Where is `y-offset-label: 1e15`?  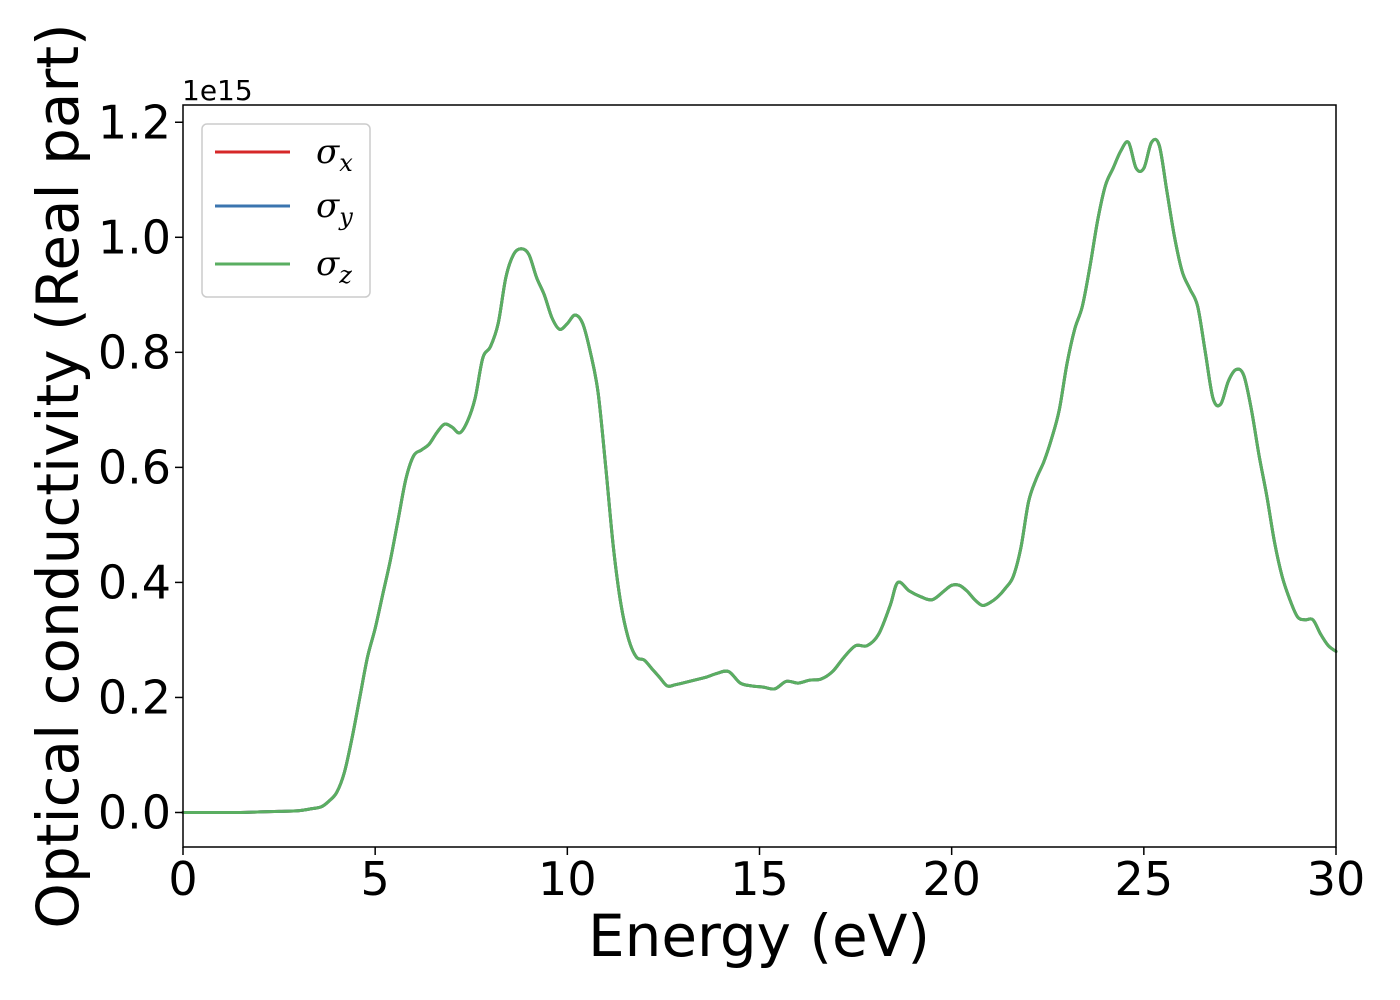
y-offset-label: 1e15 is located at coordinates (217, 90).